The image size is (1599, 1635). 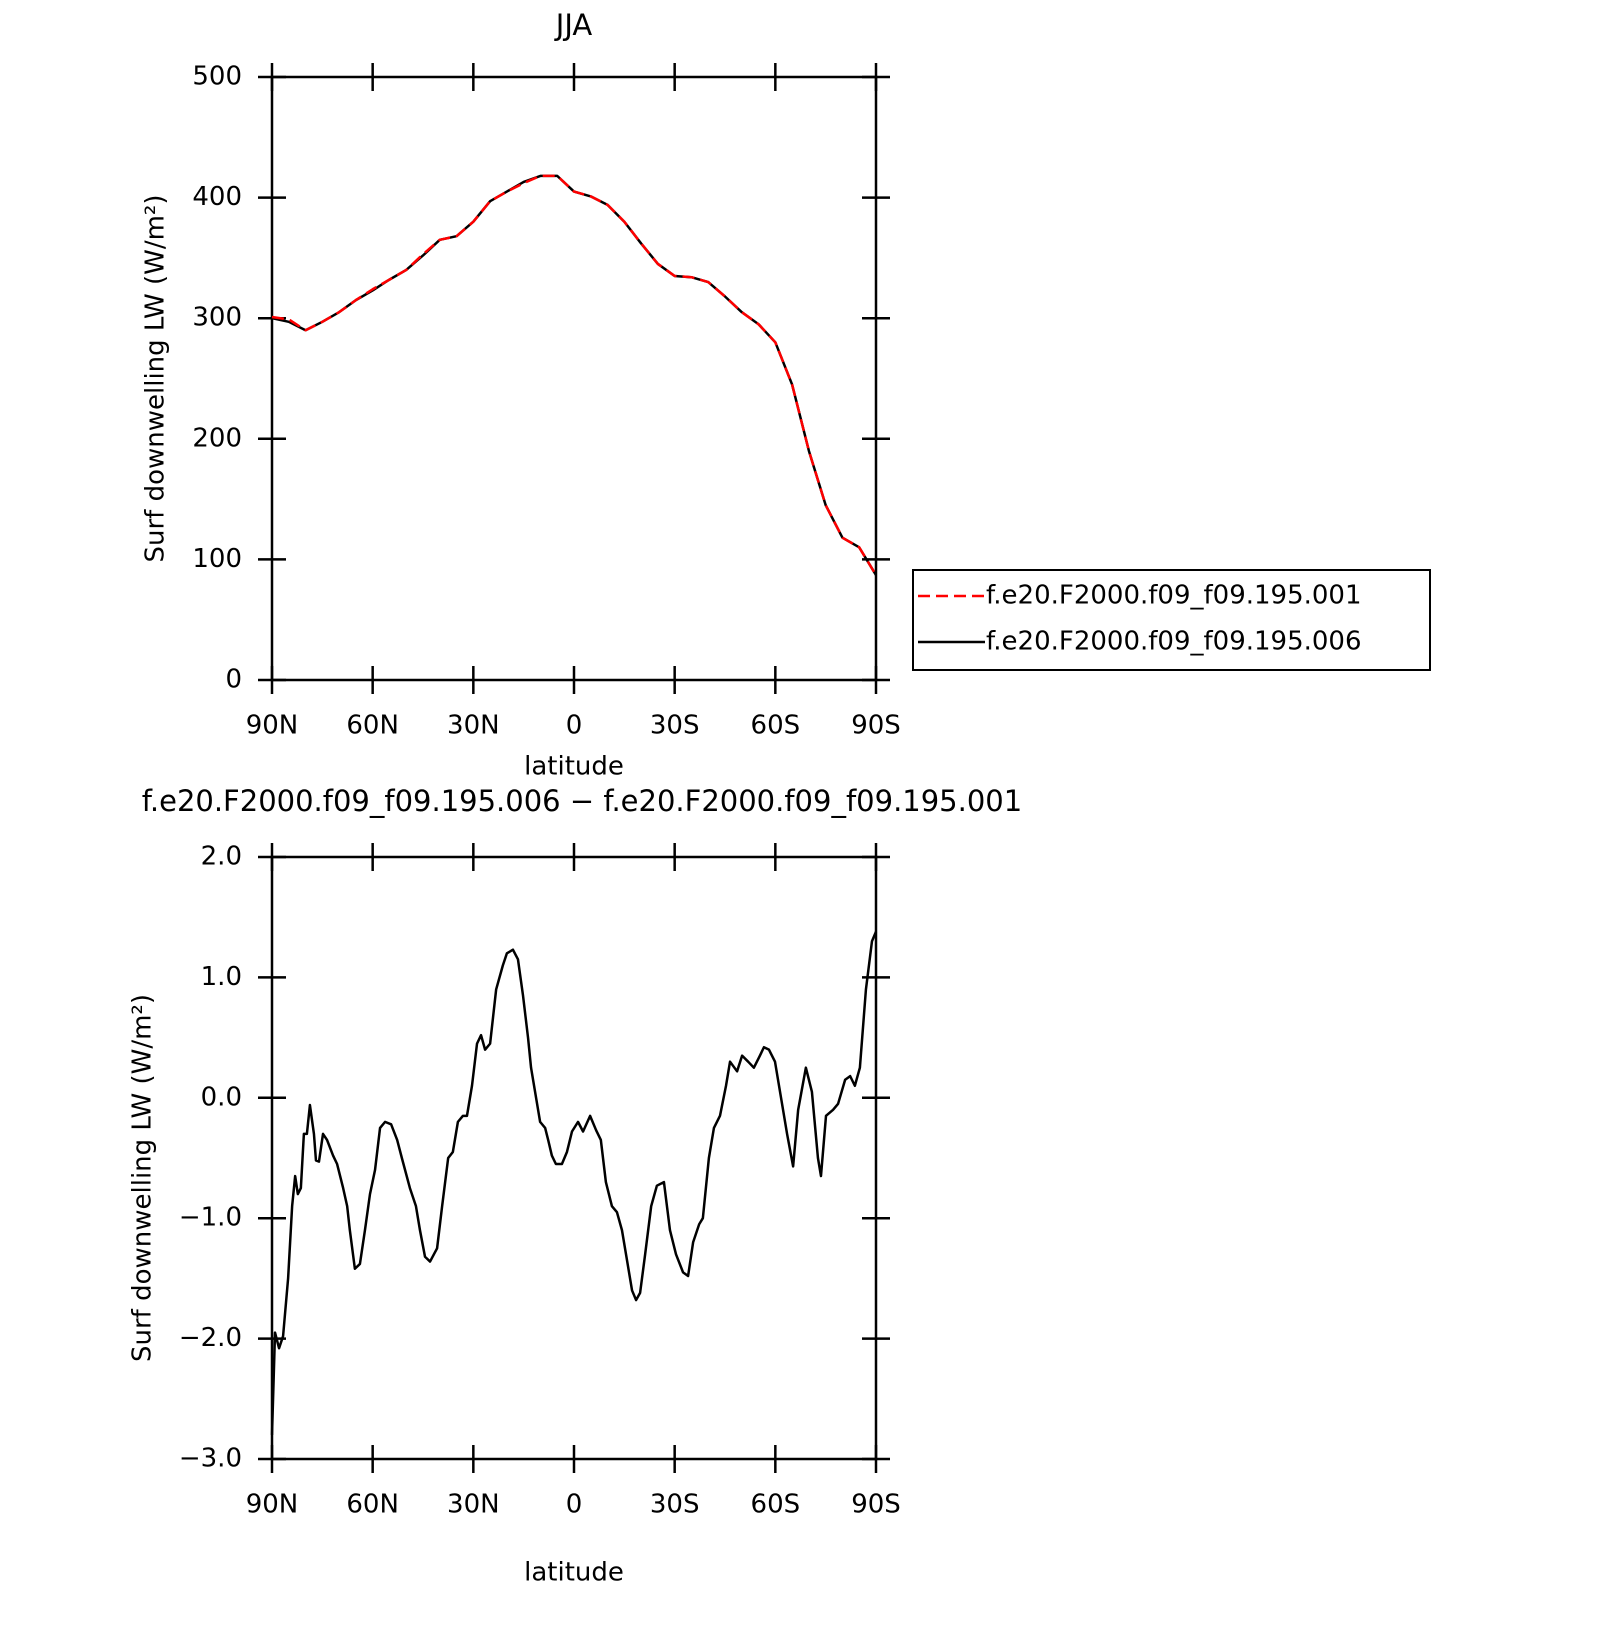 I want to click on y-tick-label: −2.0, so click(x=210, y=1338).